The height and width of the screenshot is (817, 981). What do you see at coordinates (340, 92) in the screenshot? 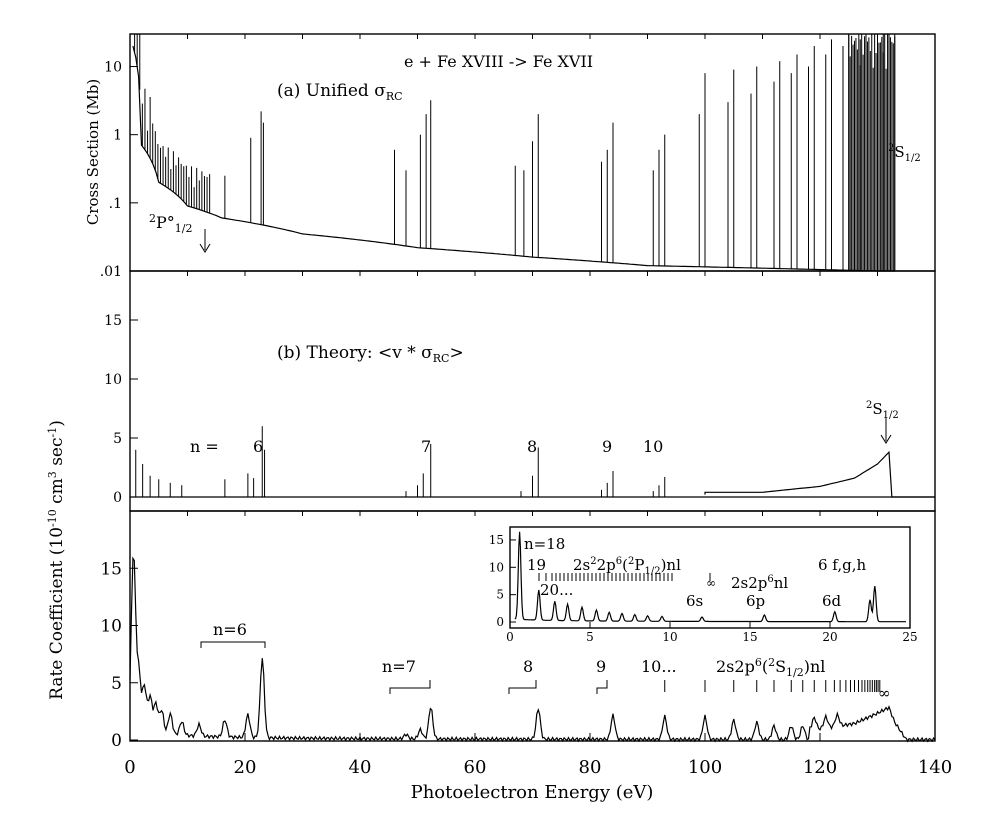
I see `panel-a-label: (a) Unified σRC` at bounding box center [340, 92].